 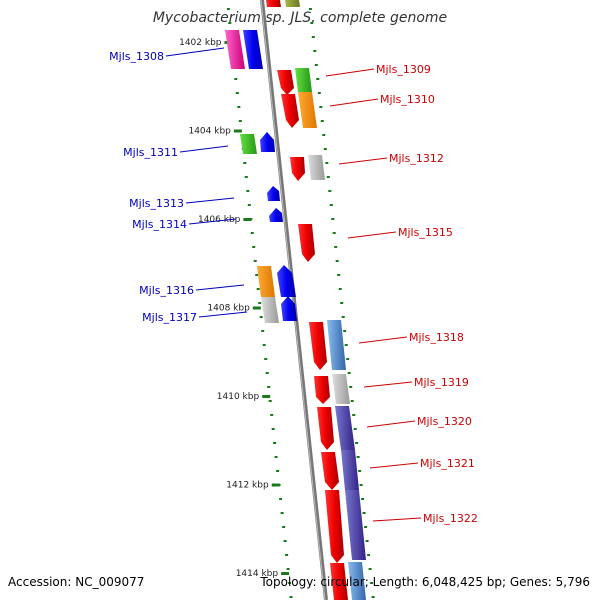 What do you see at coordinates (444, 421) in the screenshot?
I see `gene-label-mjls-1320: Mjls_1320` at bounding box center [444, 421].